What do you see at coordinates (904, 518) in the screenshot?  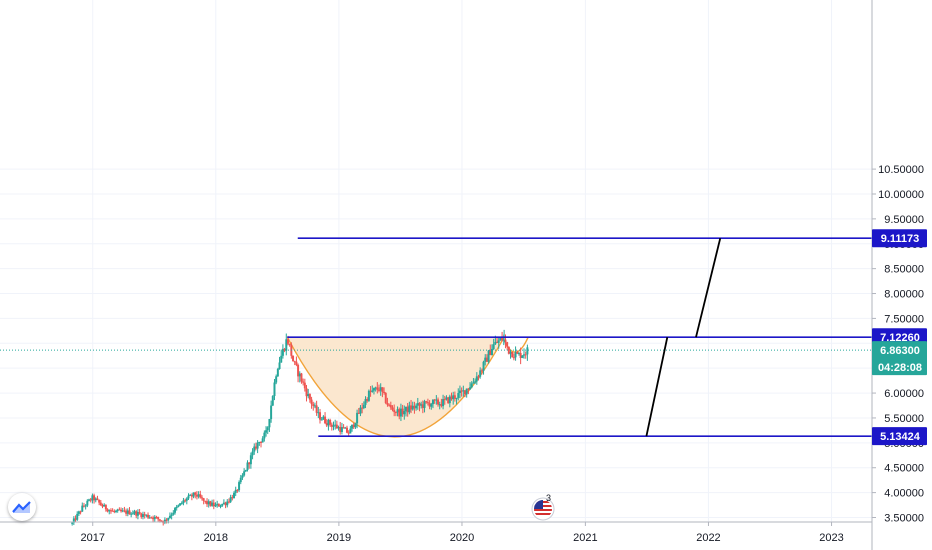 I see `y-tick-label: 3.50000` at bounding box center [904, 518].